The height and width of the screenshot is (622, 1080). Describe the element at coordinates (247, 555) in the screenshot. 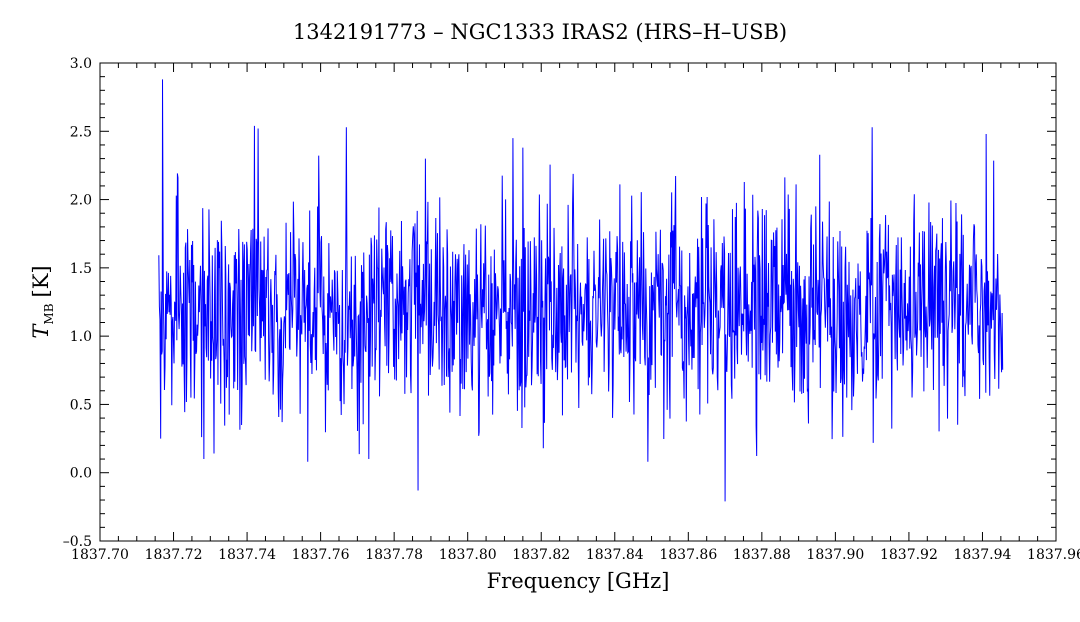

I see `x-tick-label: 1837.74` at that location.